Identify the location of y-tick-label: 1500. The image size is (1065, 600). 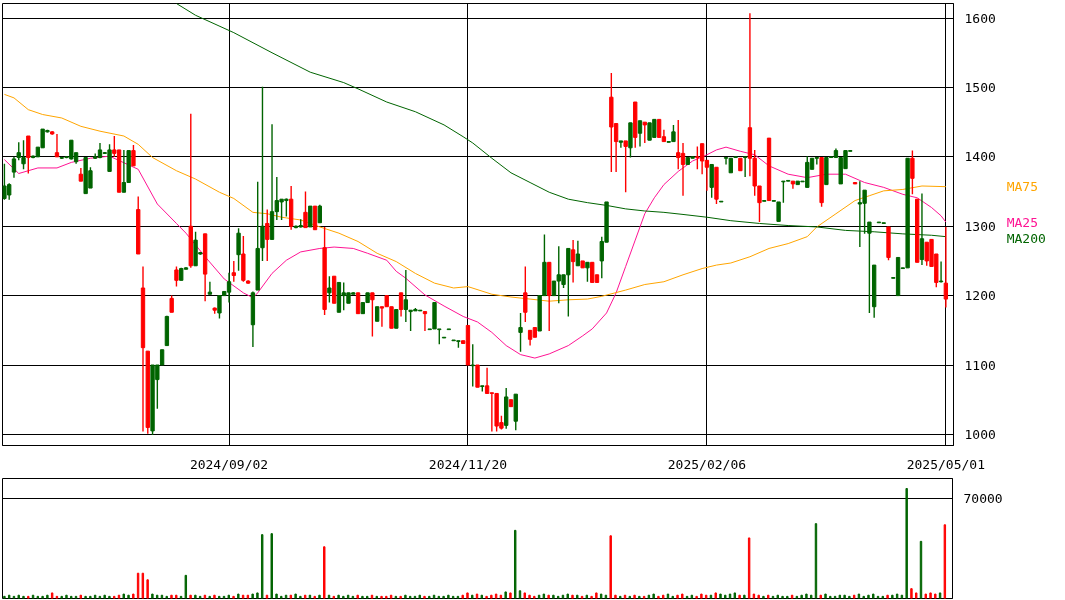
(980, 87).